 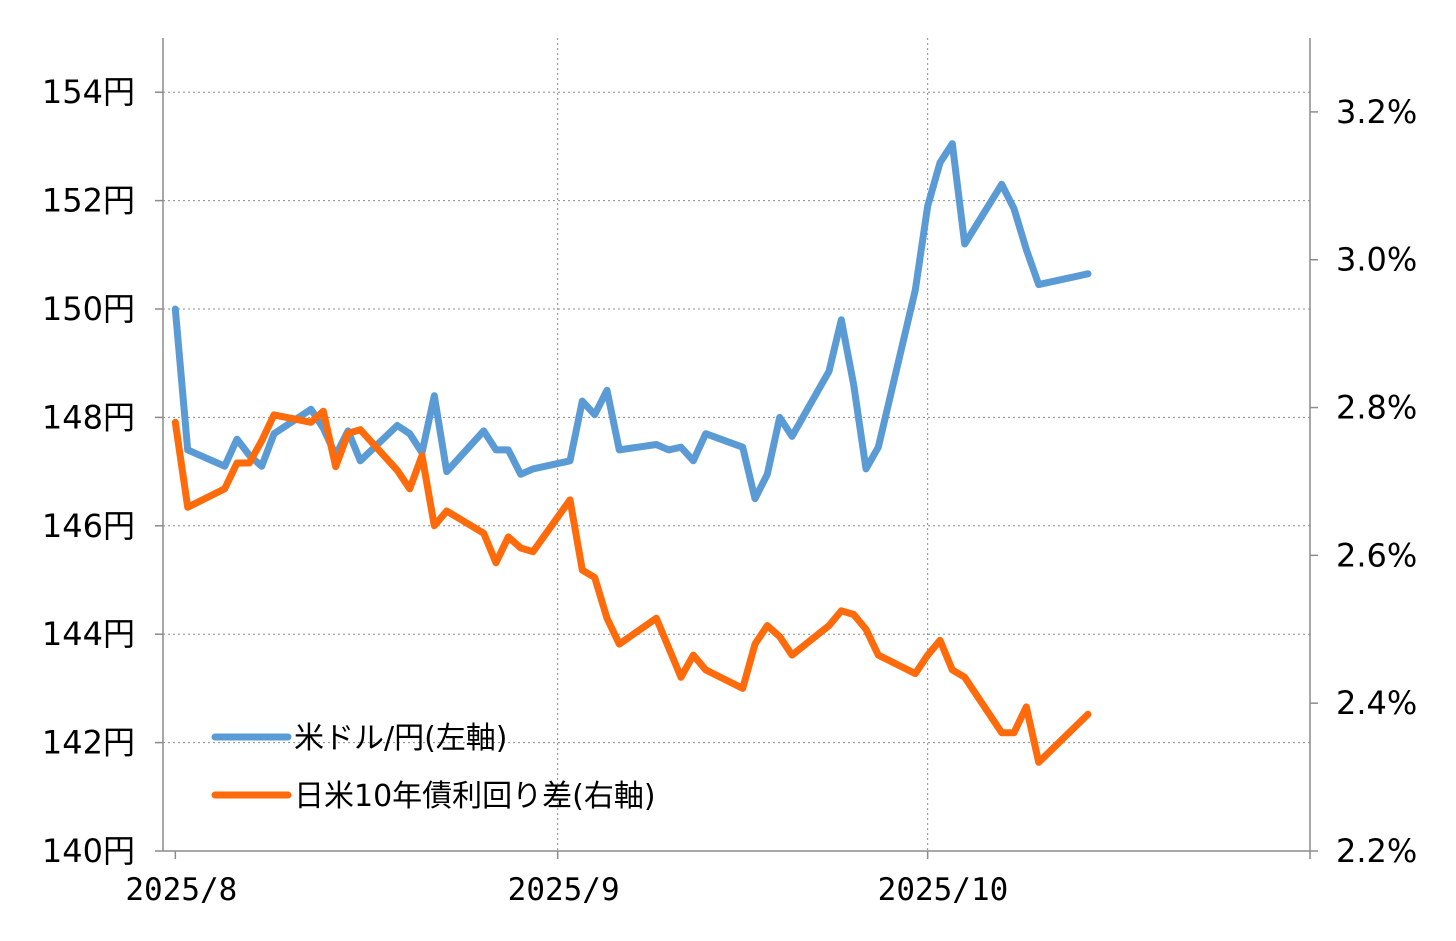 I want to click on y-left-tick-label: 148円, so click(x=88, y=417).